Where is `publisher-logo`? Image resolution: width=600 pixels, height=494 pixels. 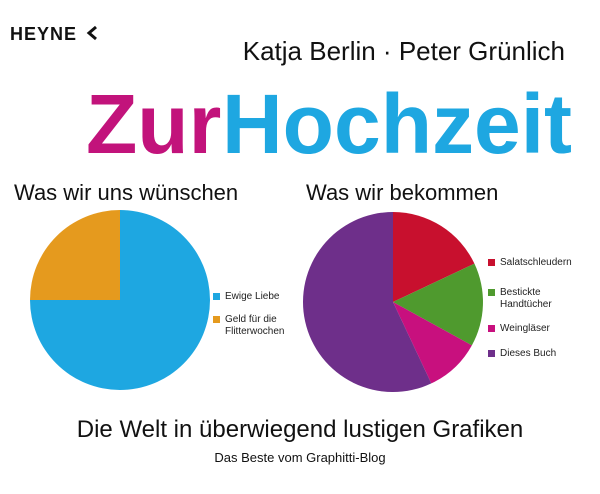
publisher-logo is located at coordinates (91, 33).